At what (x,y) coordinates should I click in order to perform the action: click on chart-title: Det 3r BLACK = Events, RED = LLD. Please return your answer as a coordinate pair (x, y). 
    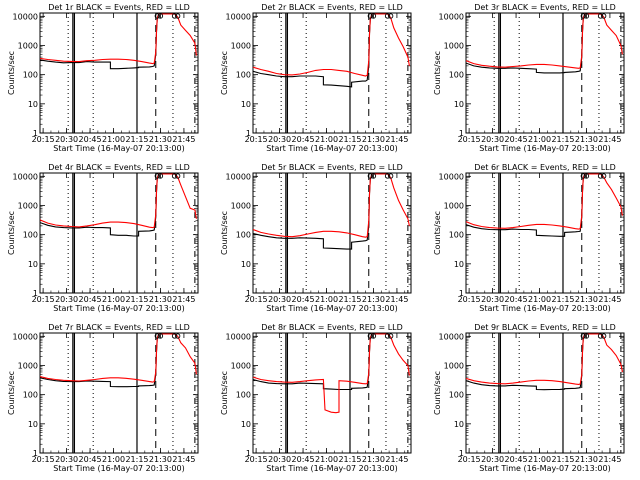
    Looking at the image, I should click on (545, 7).